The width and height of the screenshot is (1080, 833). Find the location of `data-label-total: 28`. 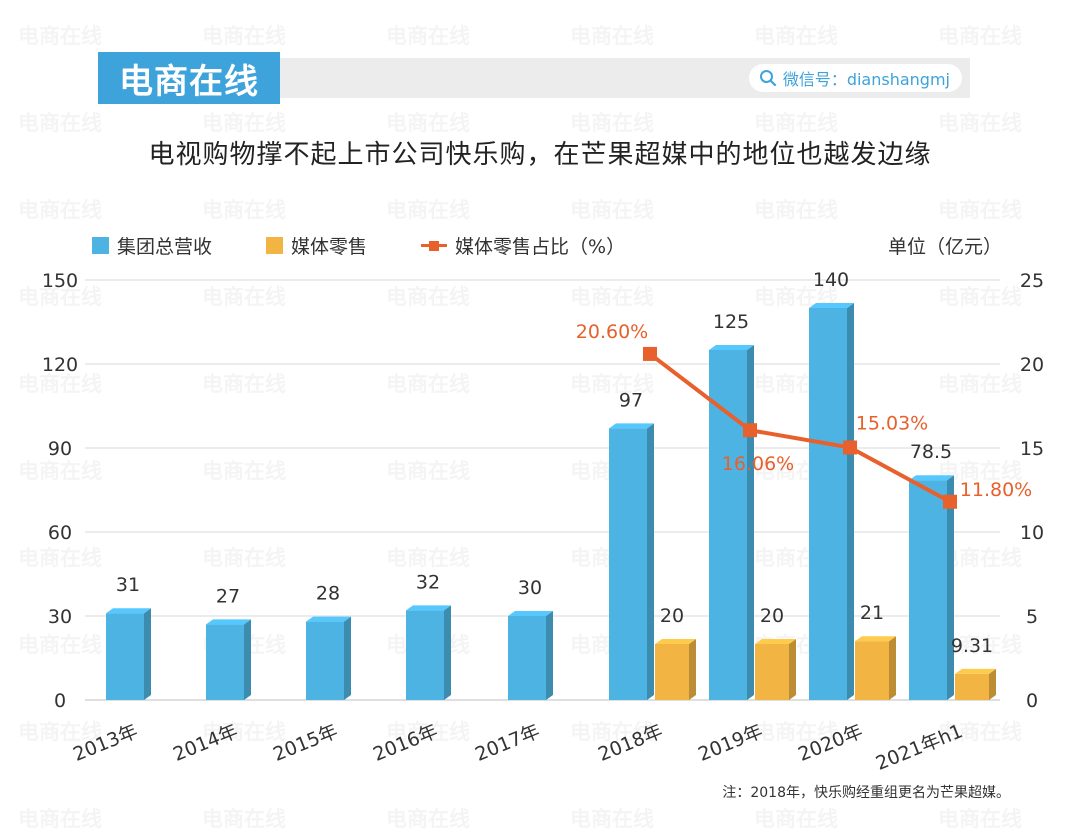

data-label-total: 28 is located at coordinates (328, 594).